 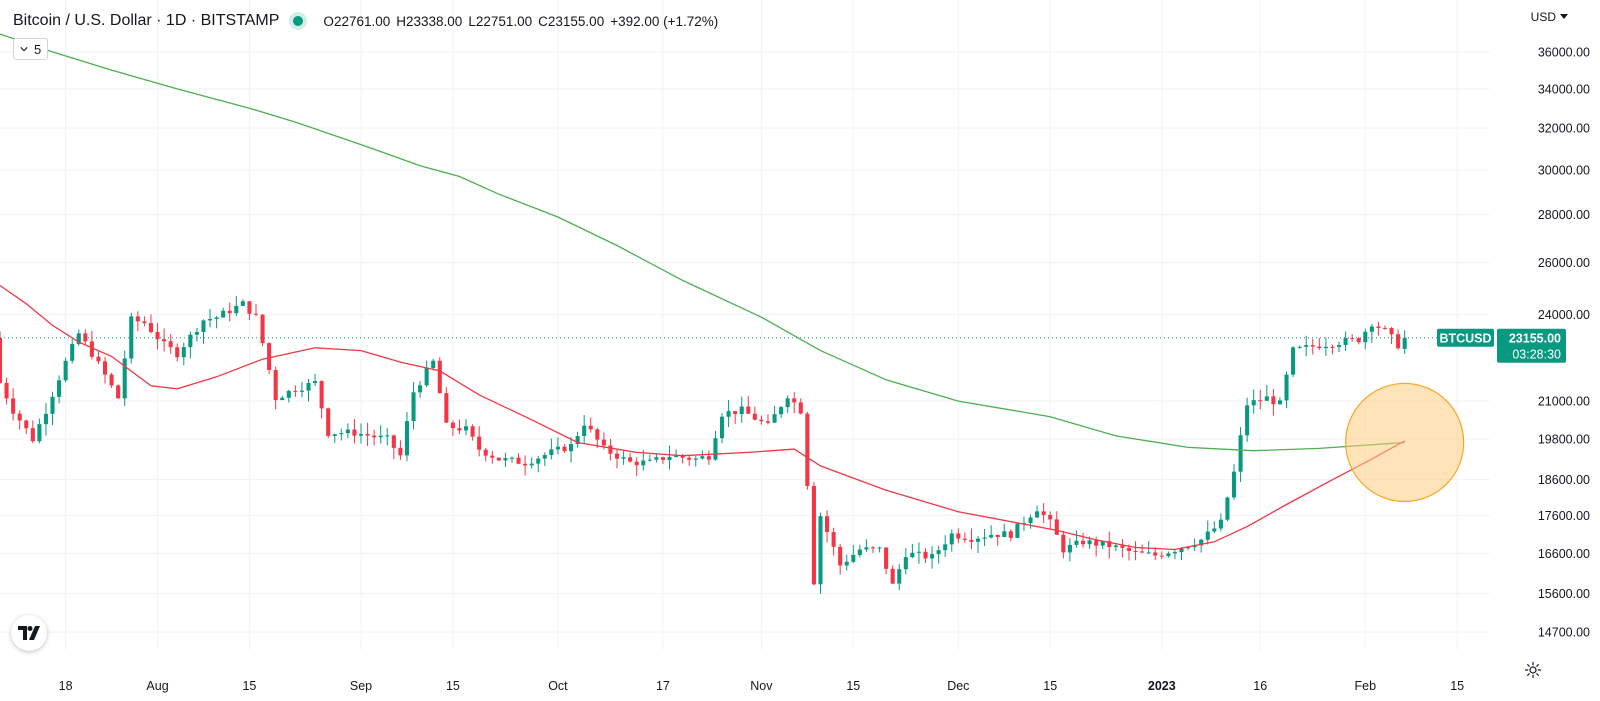 What do you see at coordinates (958, 686) in the screenshot?
I see `time-tick-label: Dec` at bounding box center [958, 686].